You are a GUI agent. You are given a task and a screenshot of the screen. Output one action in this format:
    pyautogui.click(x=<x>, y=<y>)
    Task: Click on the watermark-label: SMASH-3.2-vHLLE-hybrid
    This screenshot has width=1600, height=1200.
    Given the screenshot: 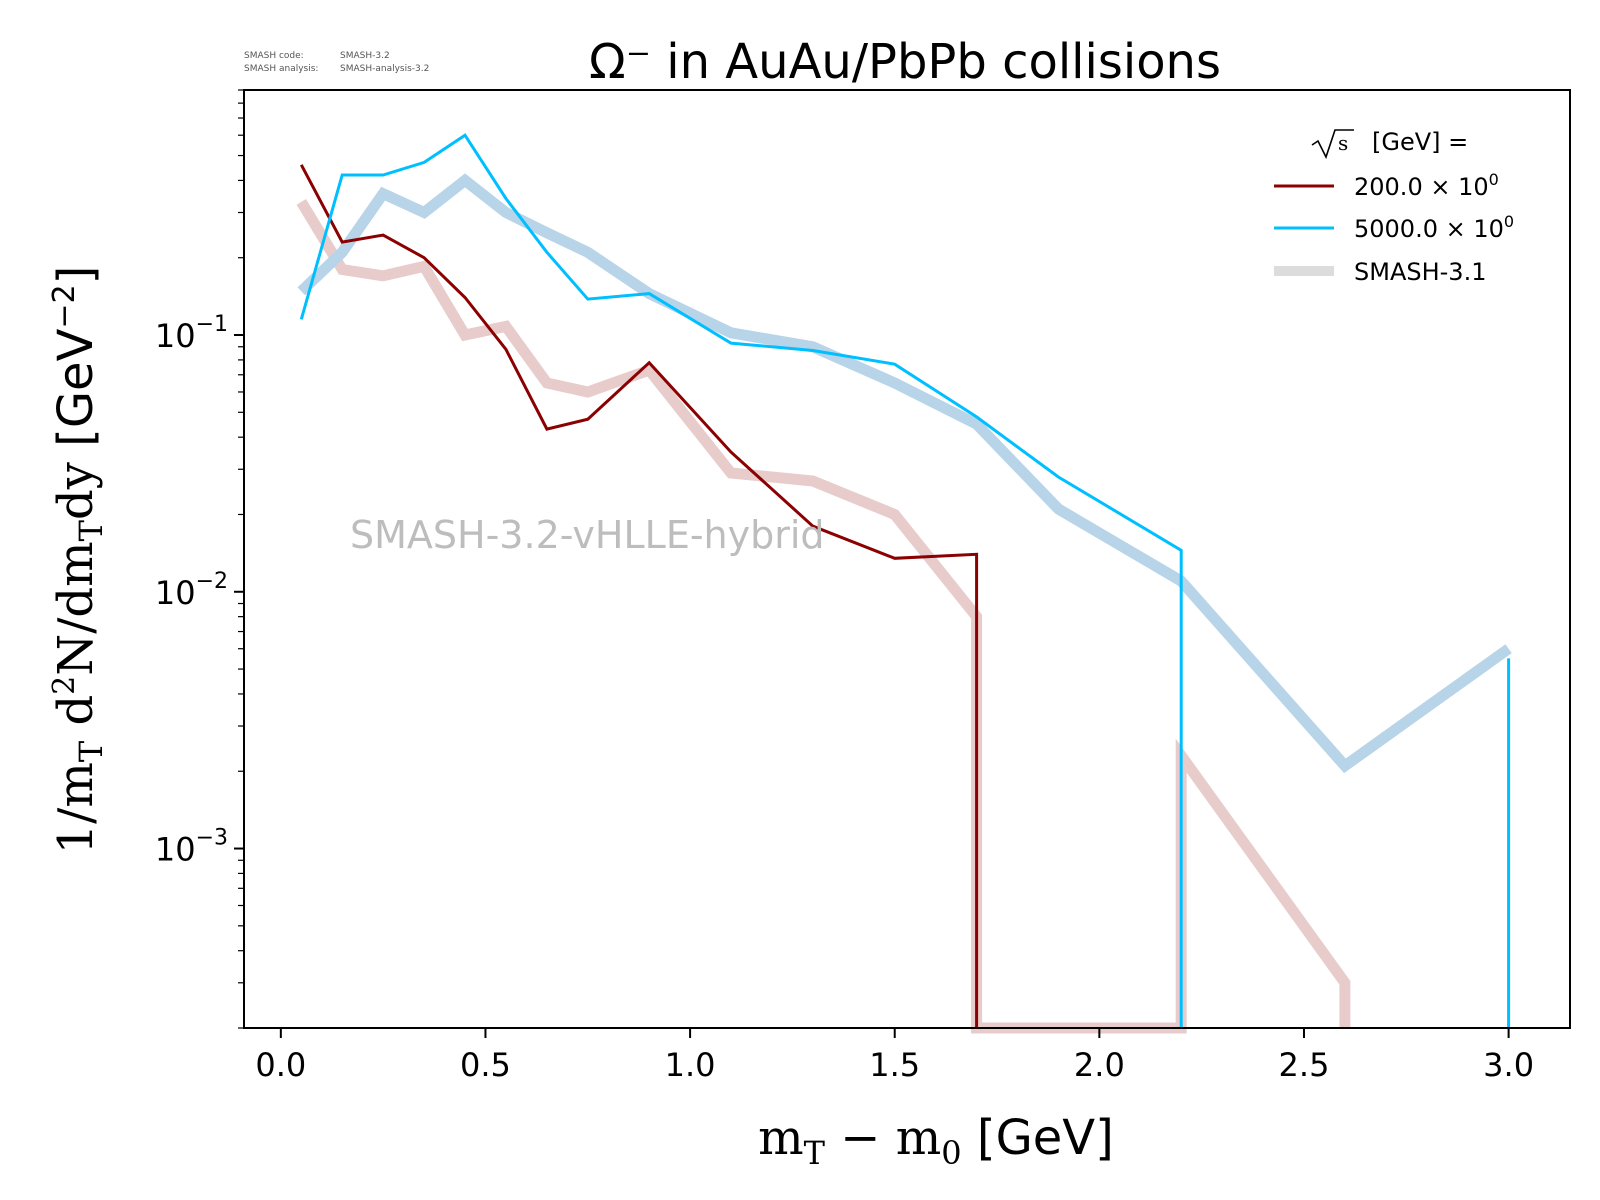 What is the action you would take?
    pyautogui.click(x=587, y=535)
    